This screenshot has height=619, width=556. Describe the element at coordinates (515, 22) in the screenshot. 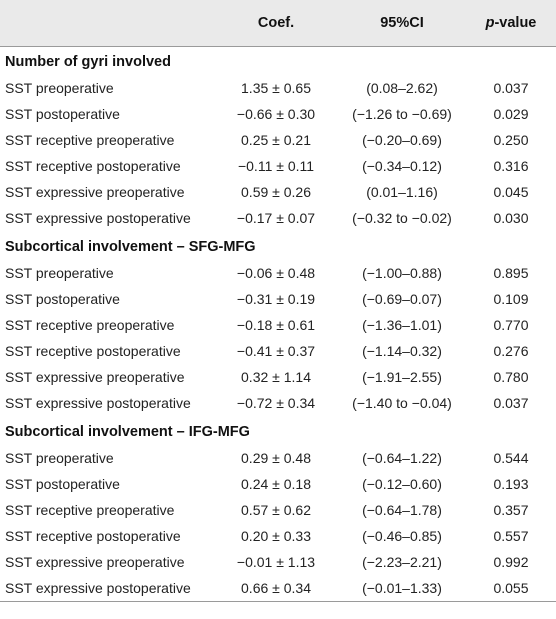

I see `header-p-rest: -value` at that location.